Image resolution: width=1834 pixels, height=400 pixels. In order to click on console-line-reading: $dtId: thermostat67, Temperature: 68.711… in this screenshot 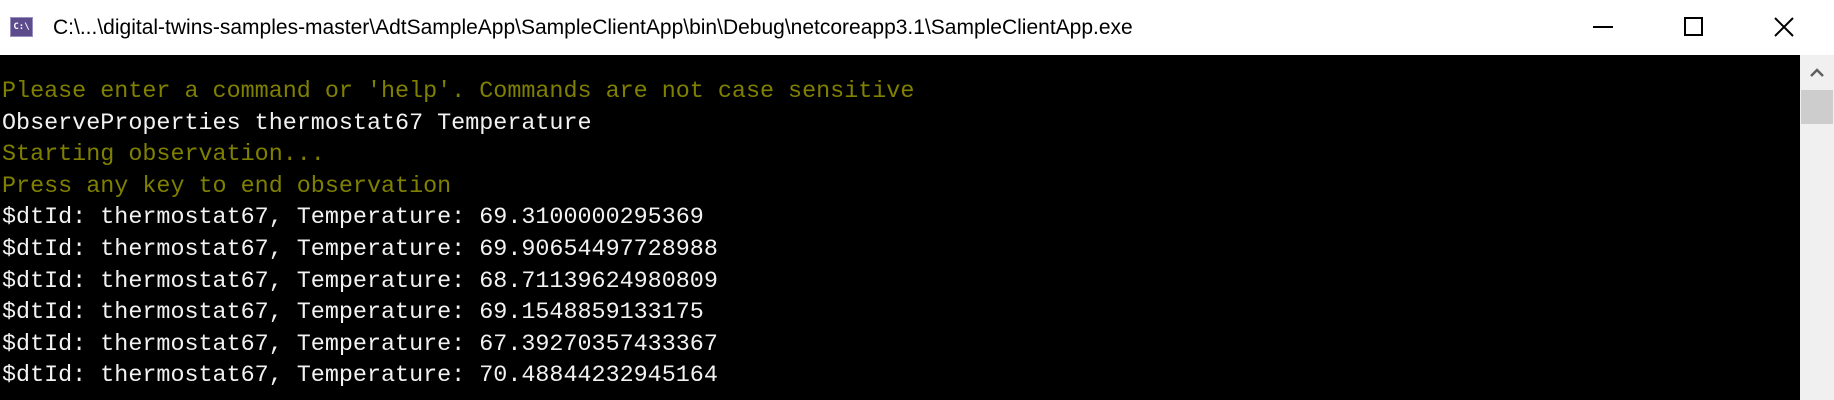, I will do `click(360, 281)`.